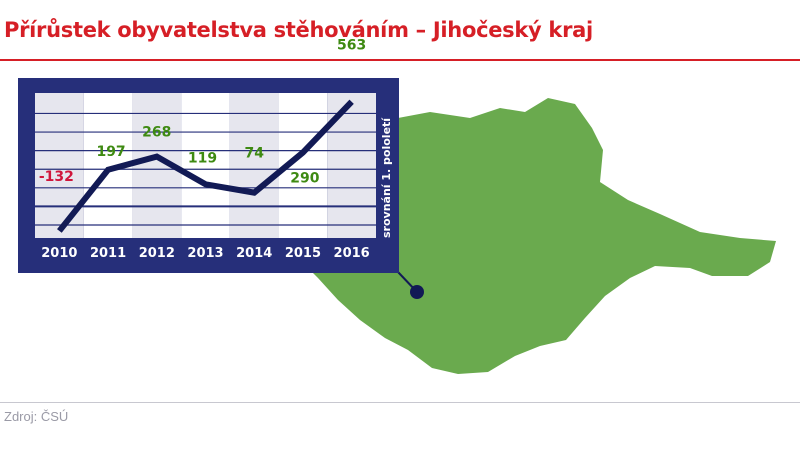  What do you see at coordinates (304, 178) in the screenshot?
I see `data-label: 290` at bounding box center [304, 178].